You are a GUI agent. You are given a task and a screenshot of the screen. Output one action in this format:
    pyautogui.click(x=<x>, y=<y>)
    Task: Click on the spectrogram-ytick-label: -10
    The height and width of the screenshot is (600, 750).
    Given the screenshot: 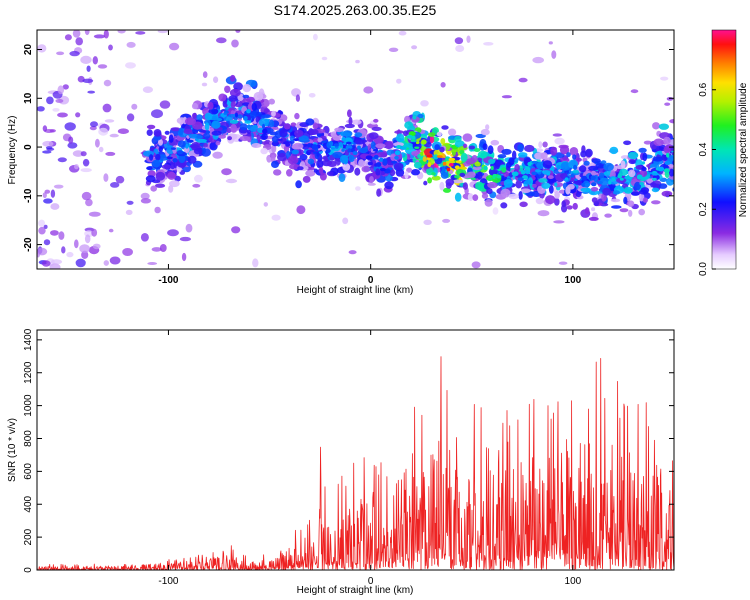 What is the action you would take?
    pyautogui.click(x=28, y=195)
    